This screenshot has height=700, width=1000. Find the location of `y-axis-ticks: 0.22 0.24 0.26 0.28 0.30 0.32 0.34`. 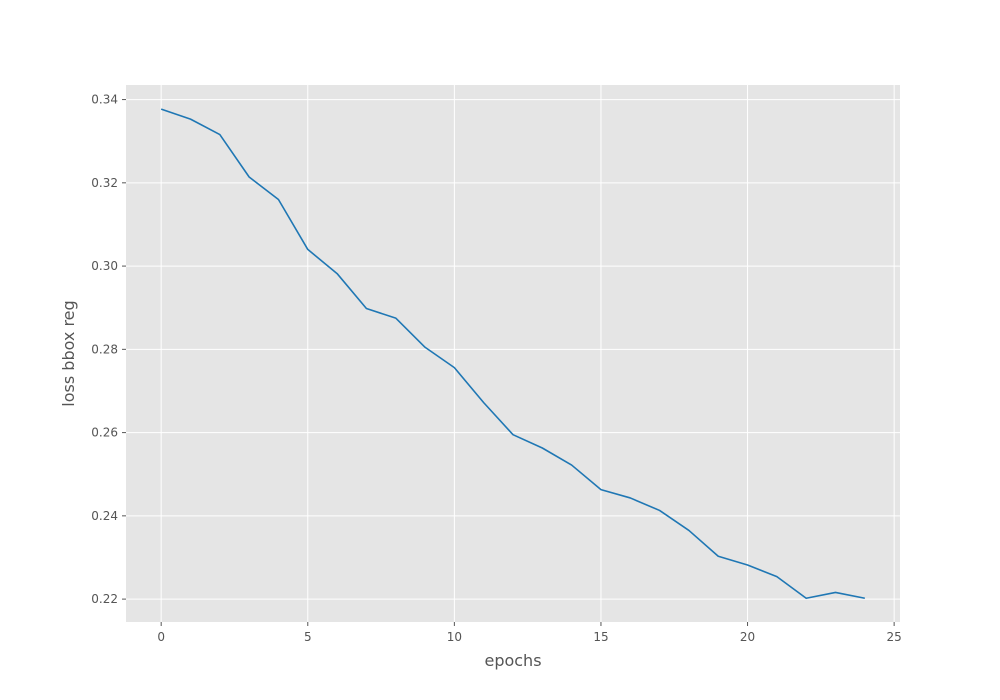

y-axis-ticks: 0.22 0.24 0.26 0.28 0.30 0.32 0.34 is located at coordinates (108, 349).